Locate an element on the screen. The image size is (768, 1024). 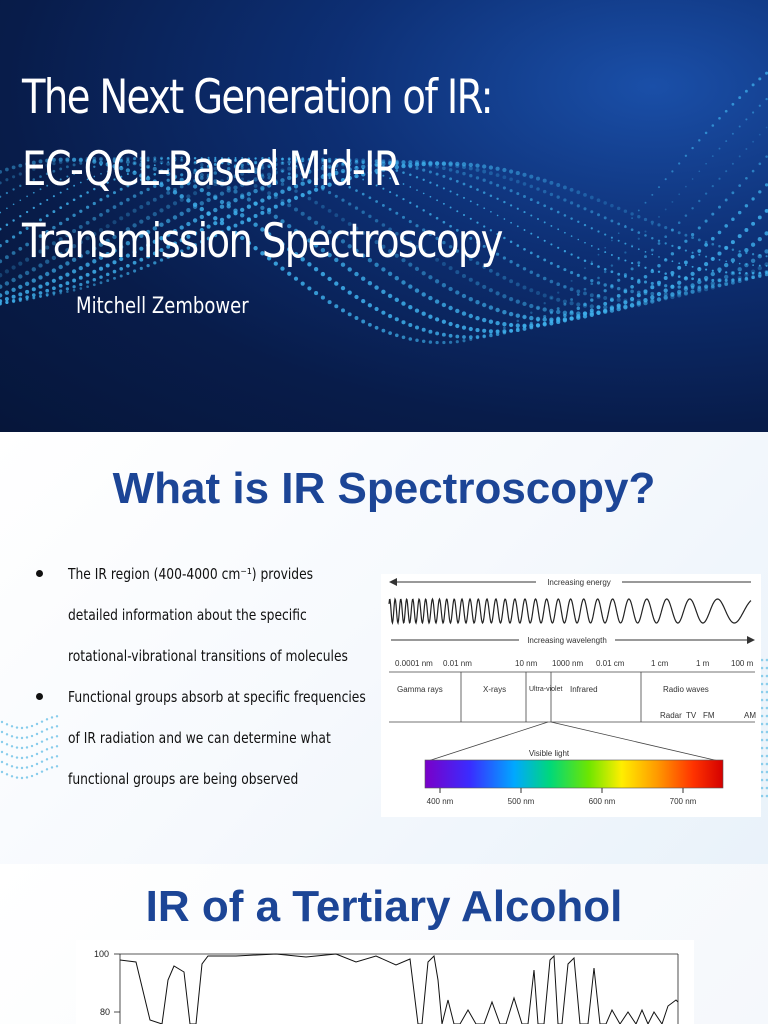
radio-band: Radar is located at coordinates (671, 715).